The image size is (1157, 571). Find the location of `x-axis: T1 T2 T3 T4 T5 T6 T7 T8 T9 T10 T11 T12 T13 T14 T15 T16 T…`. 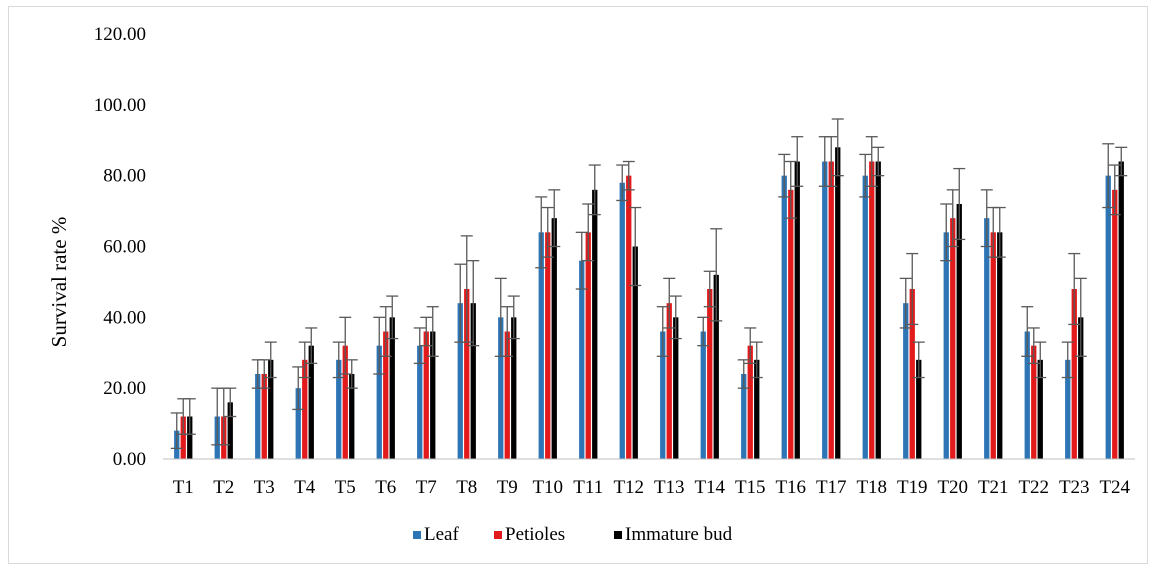

x-axis: T1 T2 T3 T4 T5 T6 T7 T8 T9 T10 T11 T12 T13 T14 T15 T16 T… is located at coordinates (652, 487).